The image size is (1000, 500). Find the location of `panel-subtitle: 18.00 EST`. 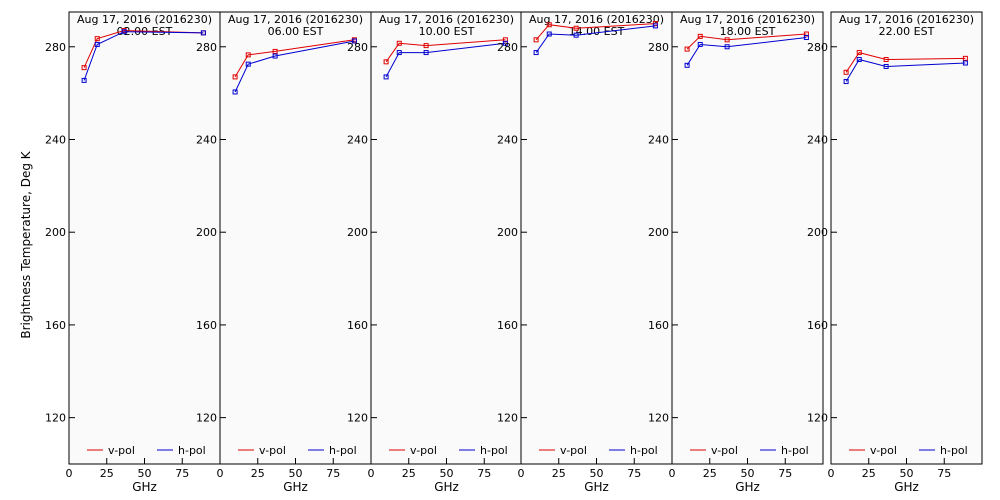

panel-subtitle: 18.00 EST is located at coordinates (748, 31).